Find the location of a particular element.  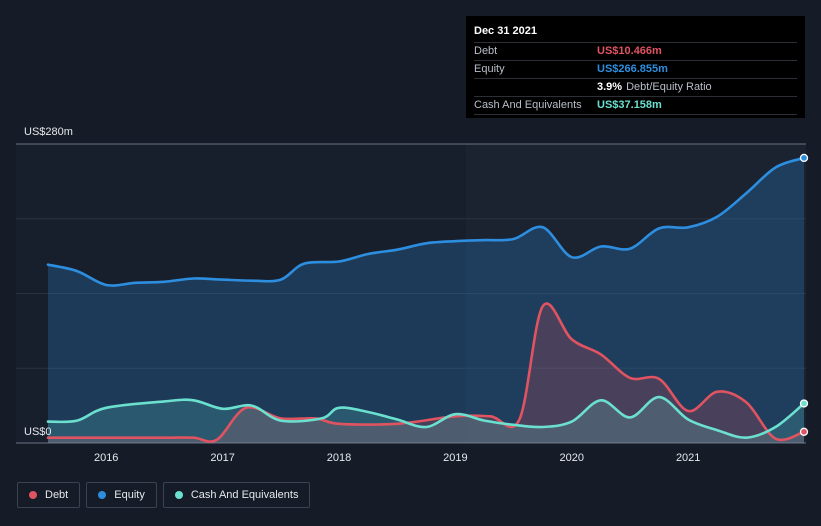

legend: Debt Equity Cash And Equivalents is located at coordinates (164, 495).